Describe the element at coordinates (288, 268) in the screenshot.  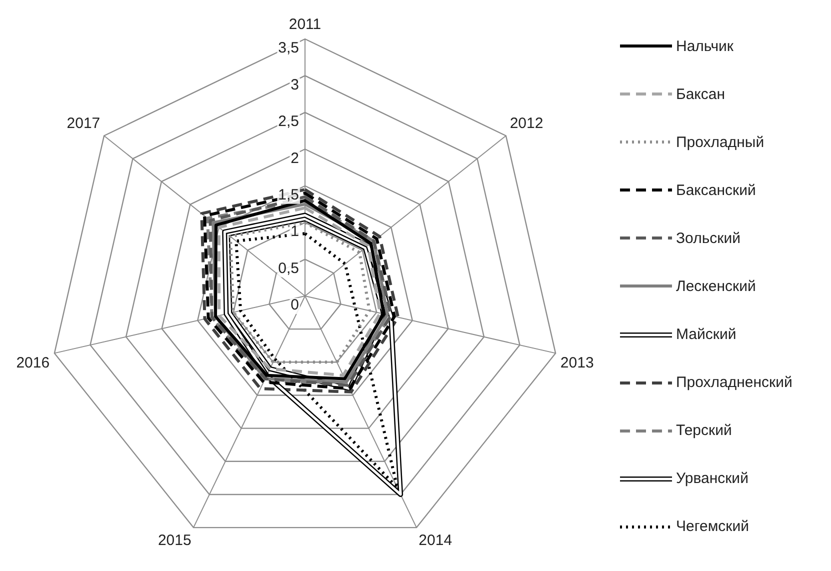
I see `y-tick-label: 0,5` at that location.